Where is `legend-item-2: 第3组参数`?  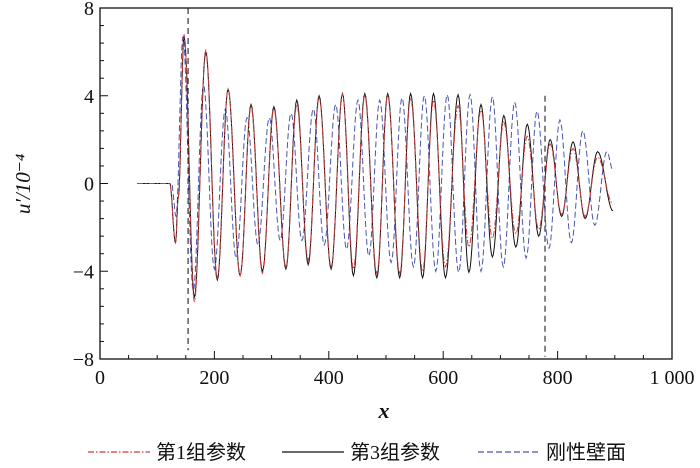 legend-item-2: 第3组参数 is located at coordinates (361, 452).